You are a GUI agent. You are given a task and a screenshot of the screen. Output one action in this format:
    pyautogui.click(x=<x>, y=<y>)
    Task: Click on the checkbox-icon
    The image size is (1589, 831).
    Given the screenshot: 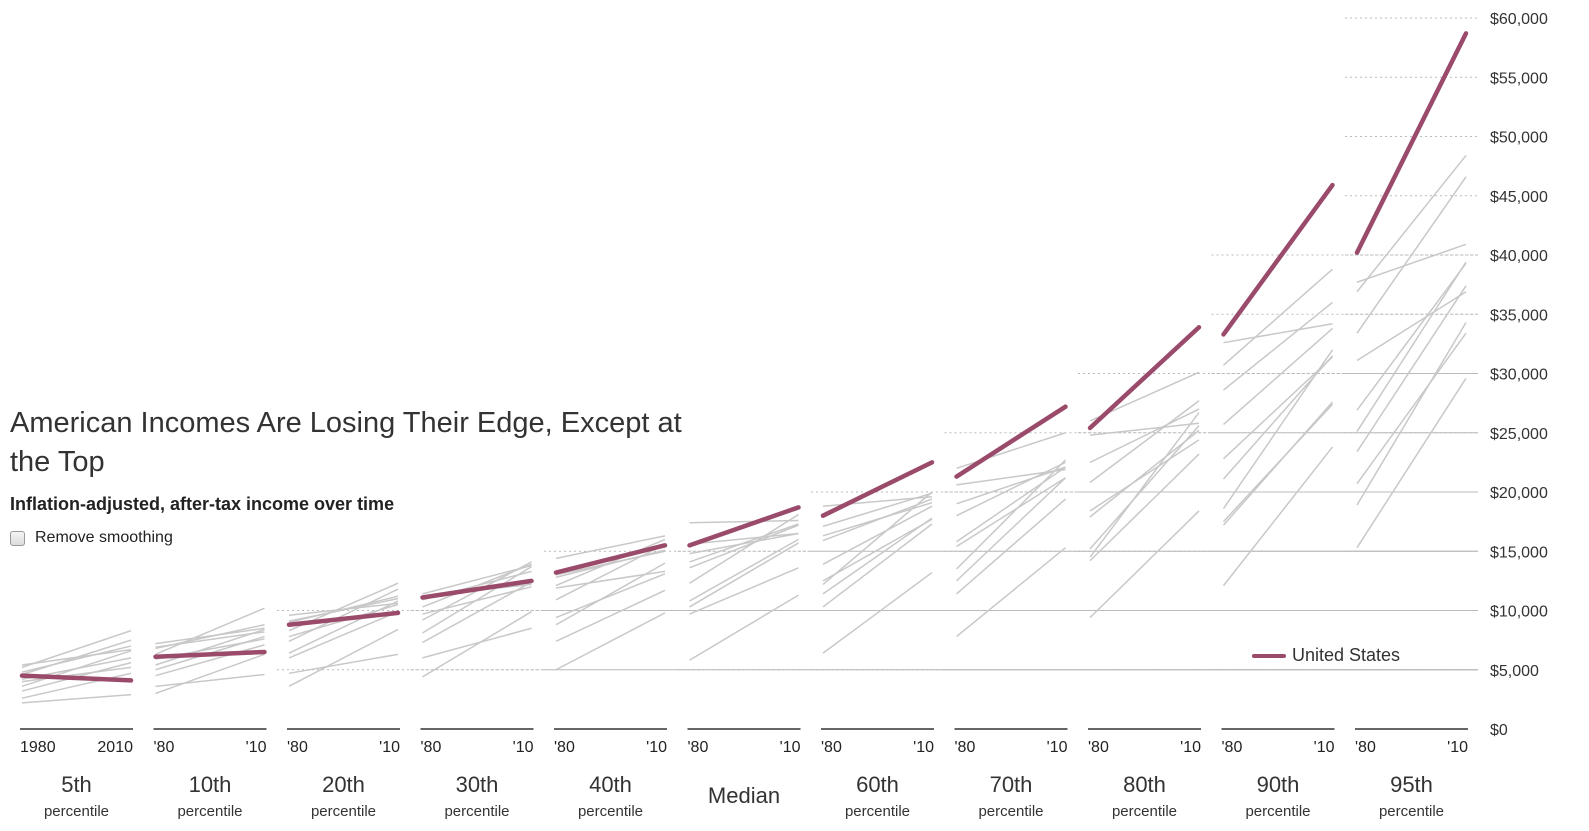 What is the action you would take?
    pyautogui.click(x=17, y=538)
    